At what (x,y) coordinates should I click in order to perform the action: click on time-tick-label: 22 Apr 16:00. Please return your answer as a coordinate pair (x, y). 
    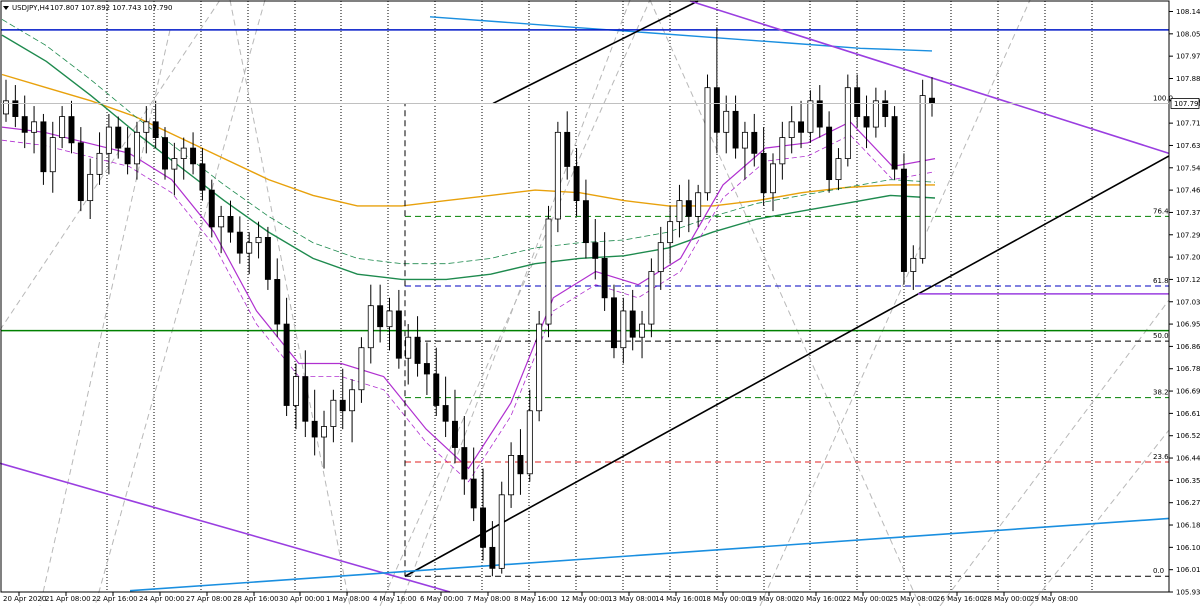
    Looking at the image, I should click on (115, 599).